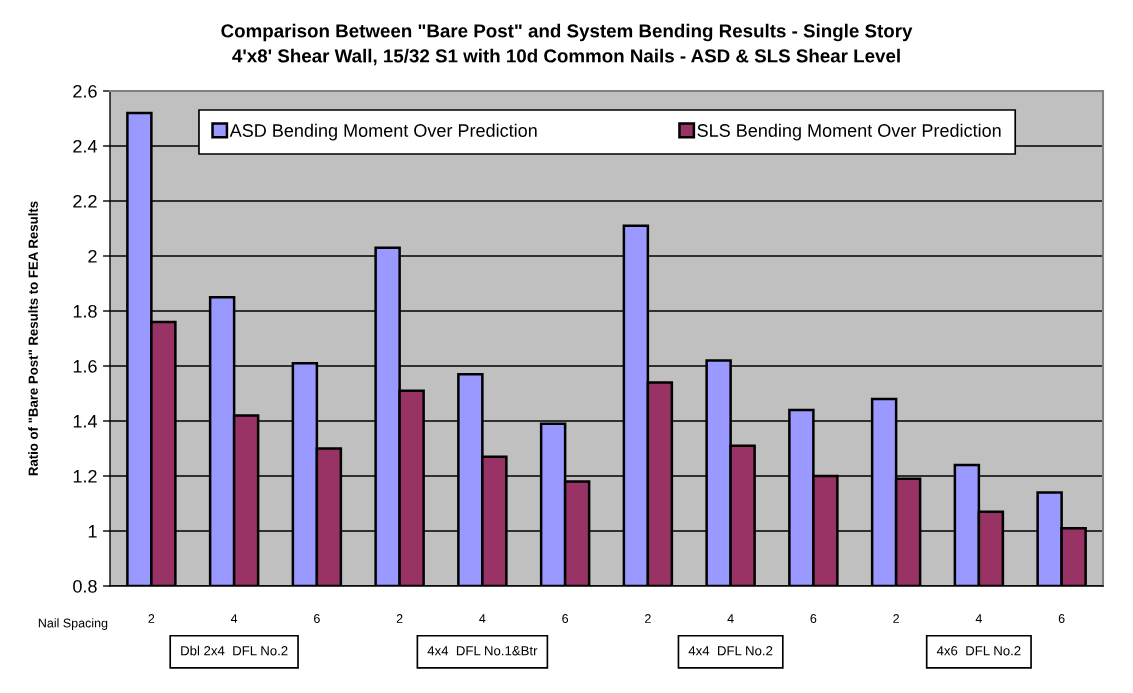 The width and height of the screenshot is (1133, 693). Describe the element at coordinates (85, 91) in the screenshot. I see `y-tick-label: 2.6` at that location.